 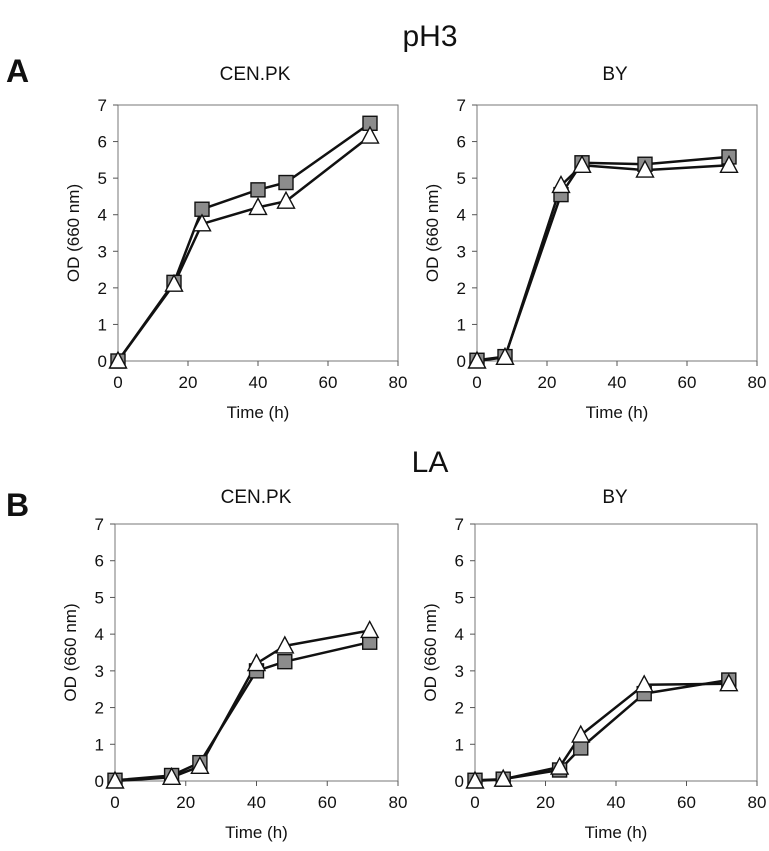 I want to click on section-title-la: LA, so click(x=430, y=462).